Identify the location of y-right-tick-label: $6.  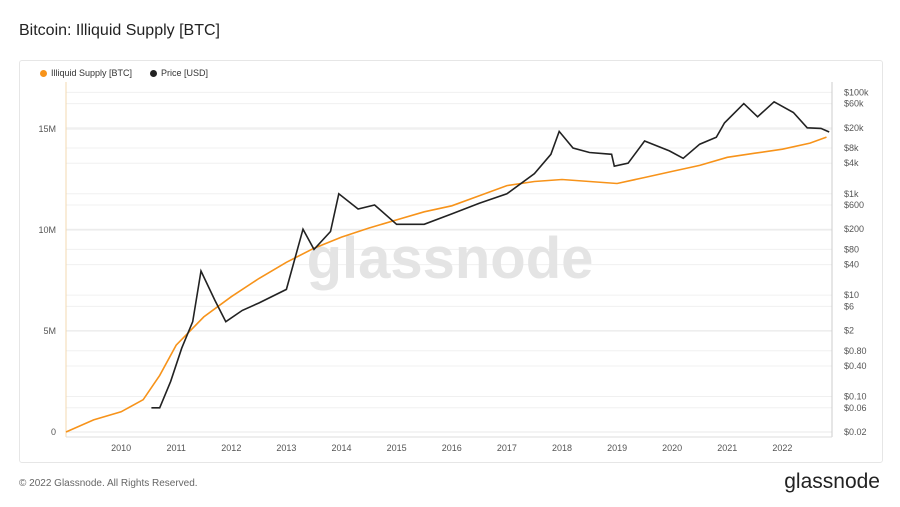
(849, 306).